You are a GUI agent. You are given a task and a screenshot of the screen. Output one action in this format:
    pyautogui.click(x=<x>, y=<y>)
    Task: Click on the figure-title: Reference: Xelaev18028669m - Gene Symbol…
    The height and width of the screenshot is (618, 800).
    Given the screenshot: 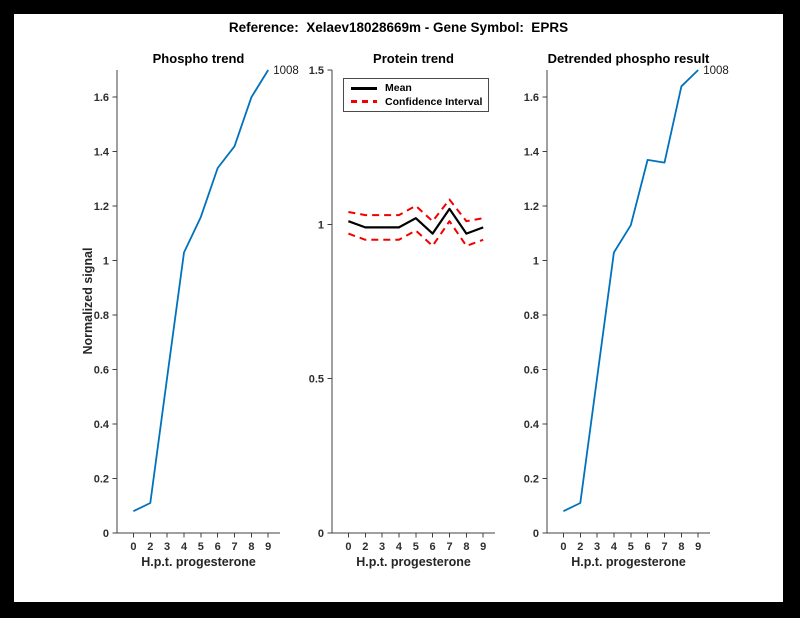 What is the action you would take?
    pyautogui.click(x=398, y=27)
    